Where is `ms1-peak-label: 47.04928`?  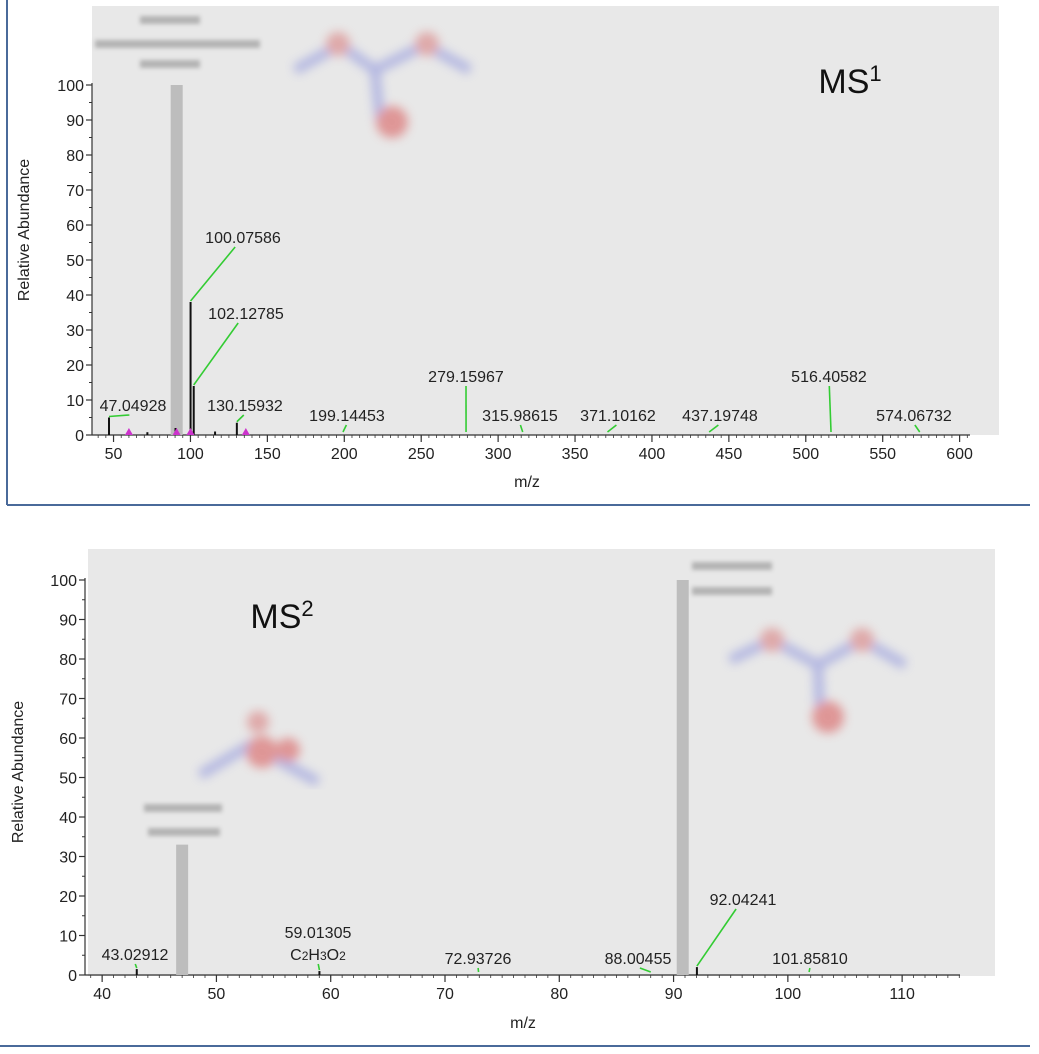 ms1-peak-label: 47.04928 is located at coordinates (133, 406).